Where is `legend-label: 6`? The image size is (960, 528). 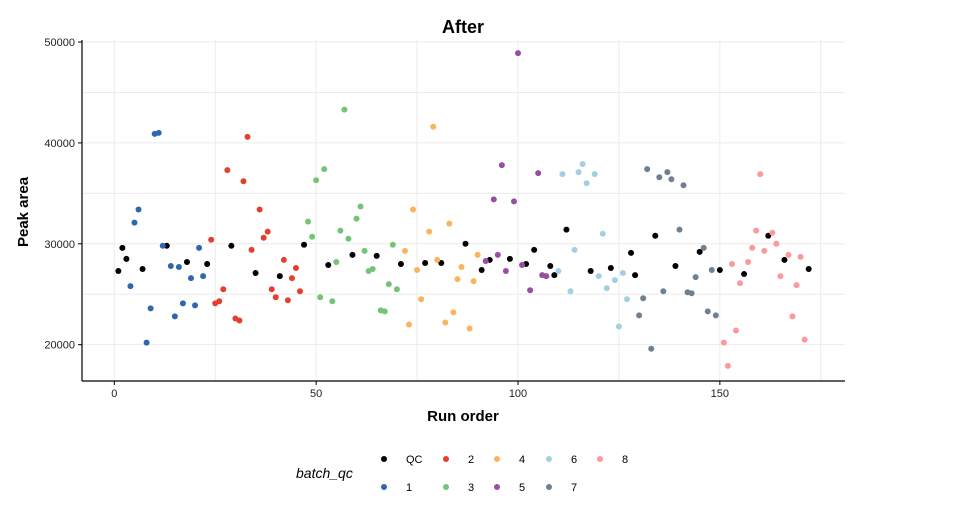
legend-label: 6 is located at coordinates (574, 460).